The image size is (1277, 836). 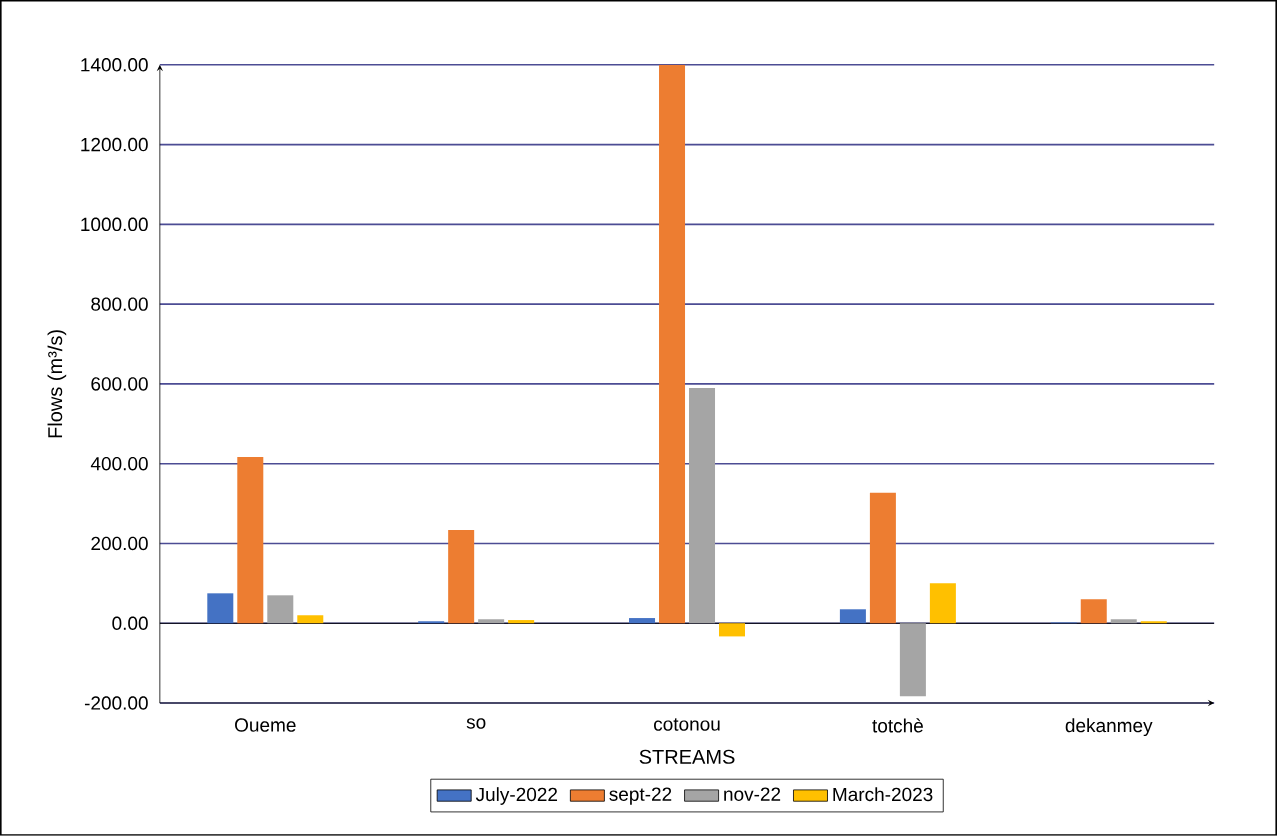 What do you see at coordinates (114, 224) in the screenshot?
I see `y-tick-label: 1000.00` at bounding box center [114, 224].